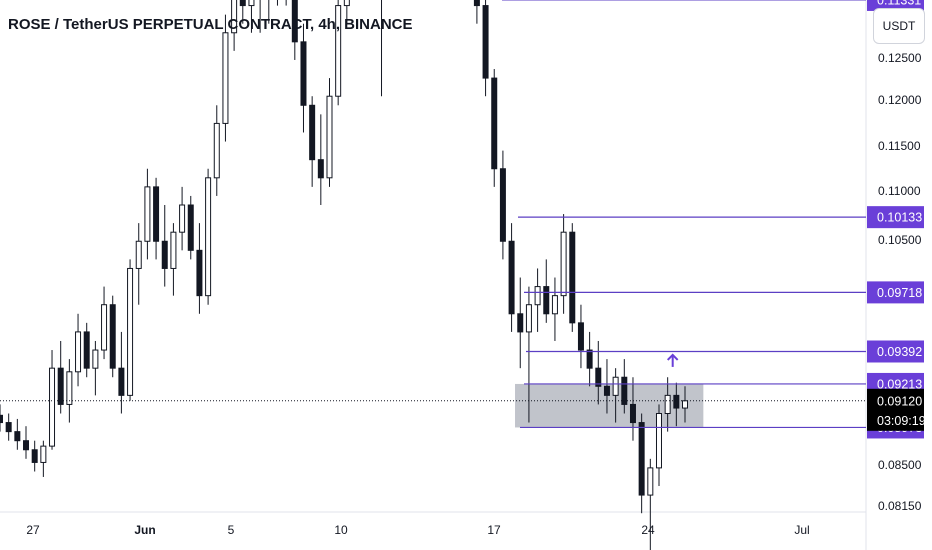 The width and height of the screenshot is (932, 550). Describe the element at coordinates (900, 240) in the screenshot. I see `price-tick-label: 0.10500` at that location.